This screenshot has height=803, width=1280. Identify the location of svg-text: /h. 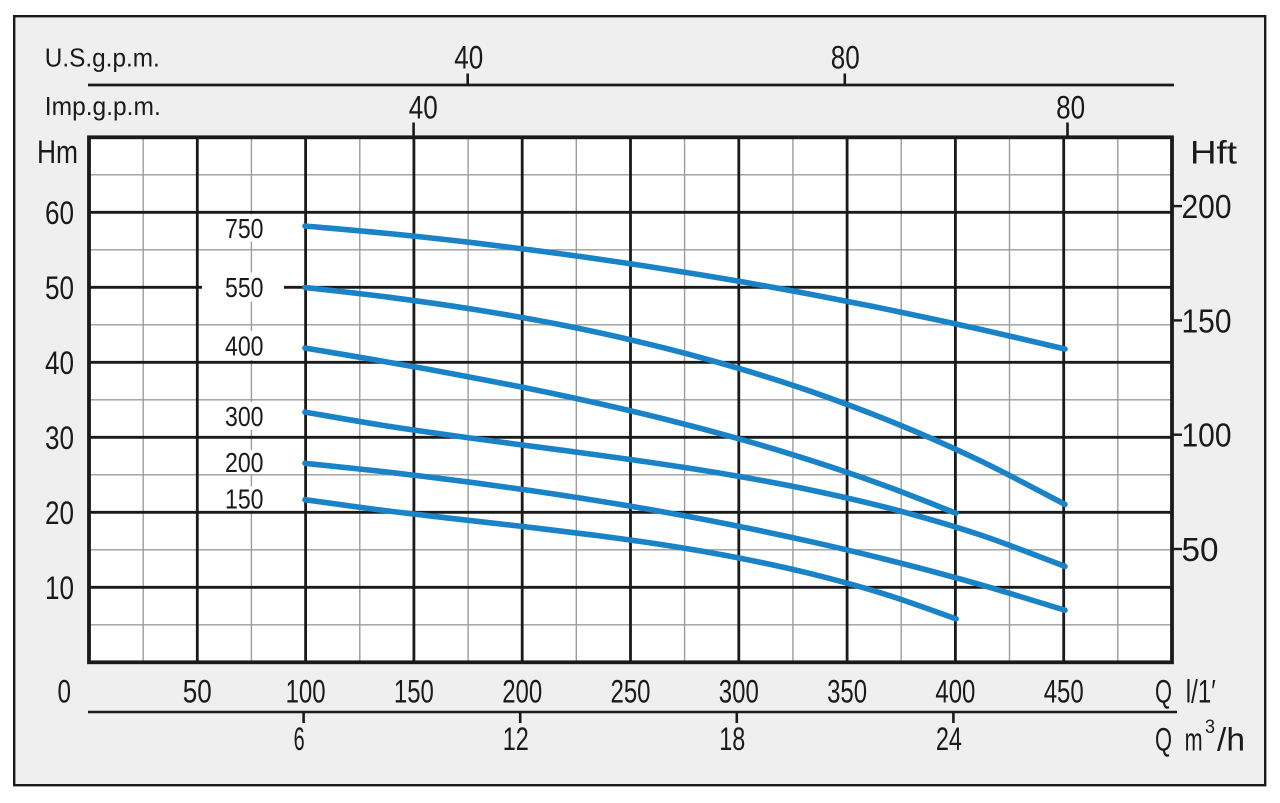
(1231, 740).